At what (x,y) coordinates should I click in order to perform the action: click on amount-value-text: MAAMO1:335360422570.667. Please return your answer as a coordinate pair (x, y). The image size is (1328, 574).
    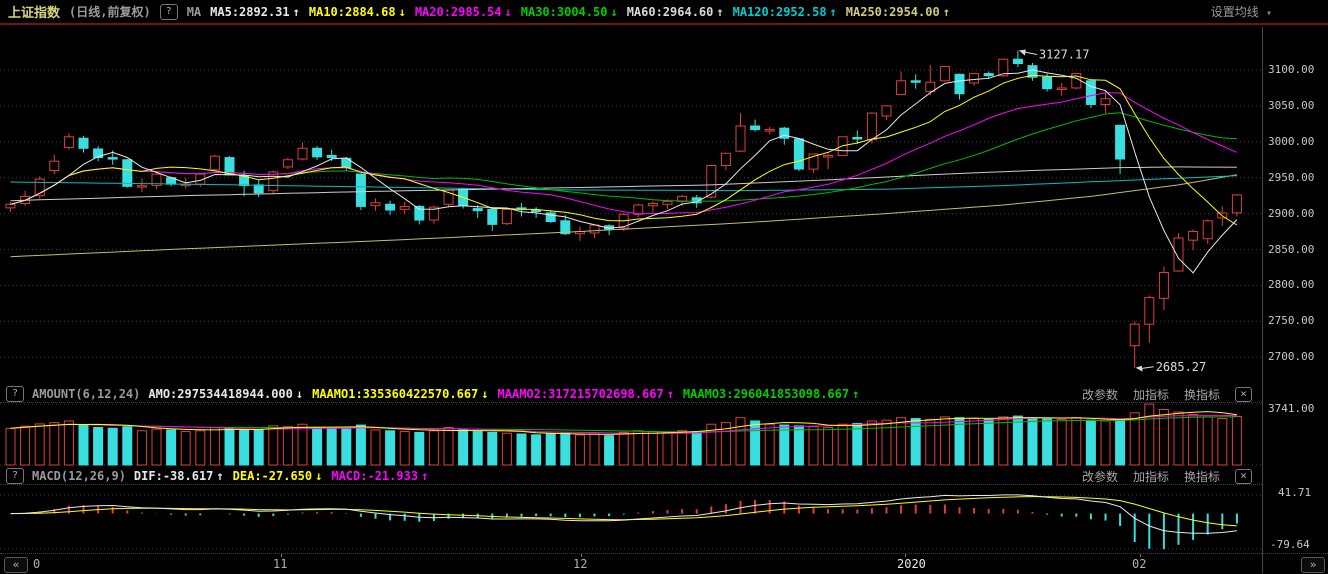
    Looking at the image, I should click on (395, 394).